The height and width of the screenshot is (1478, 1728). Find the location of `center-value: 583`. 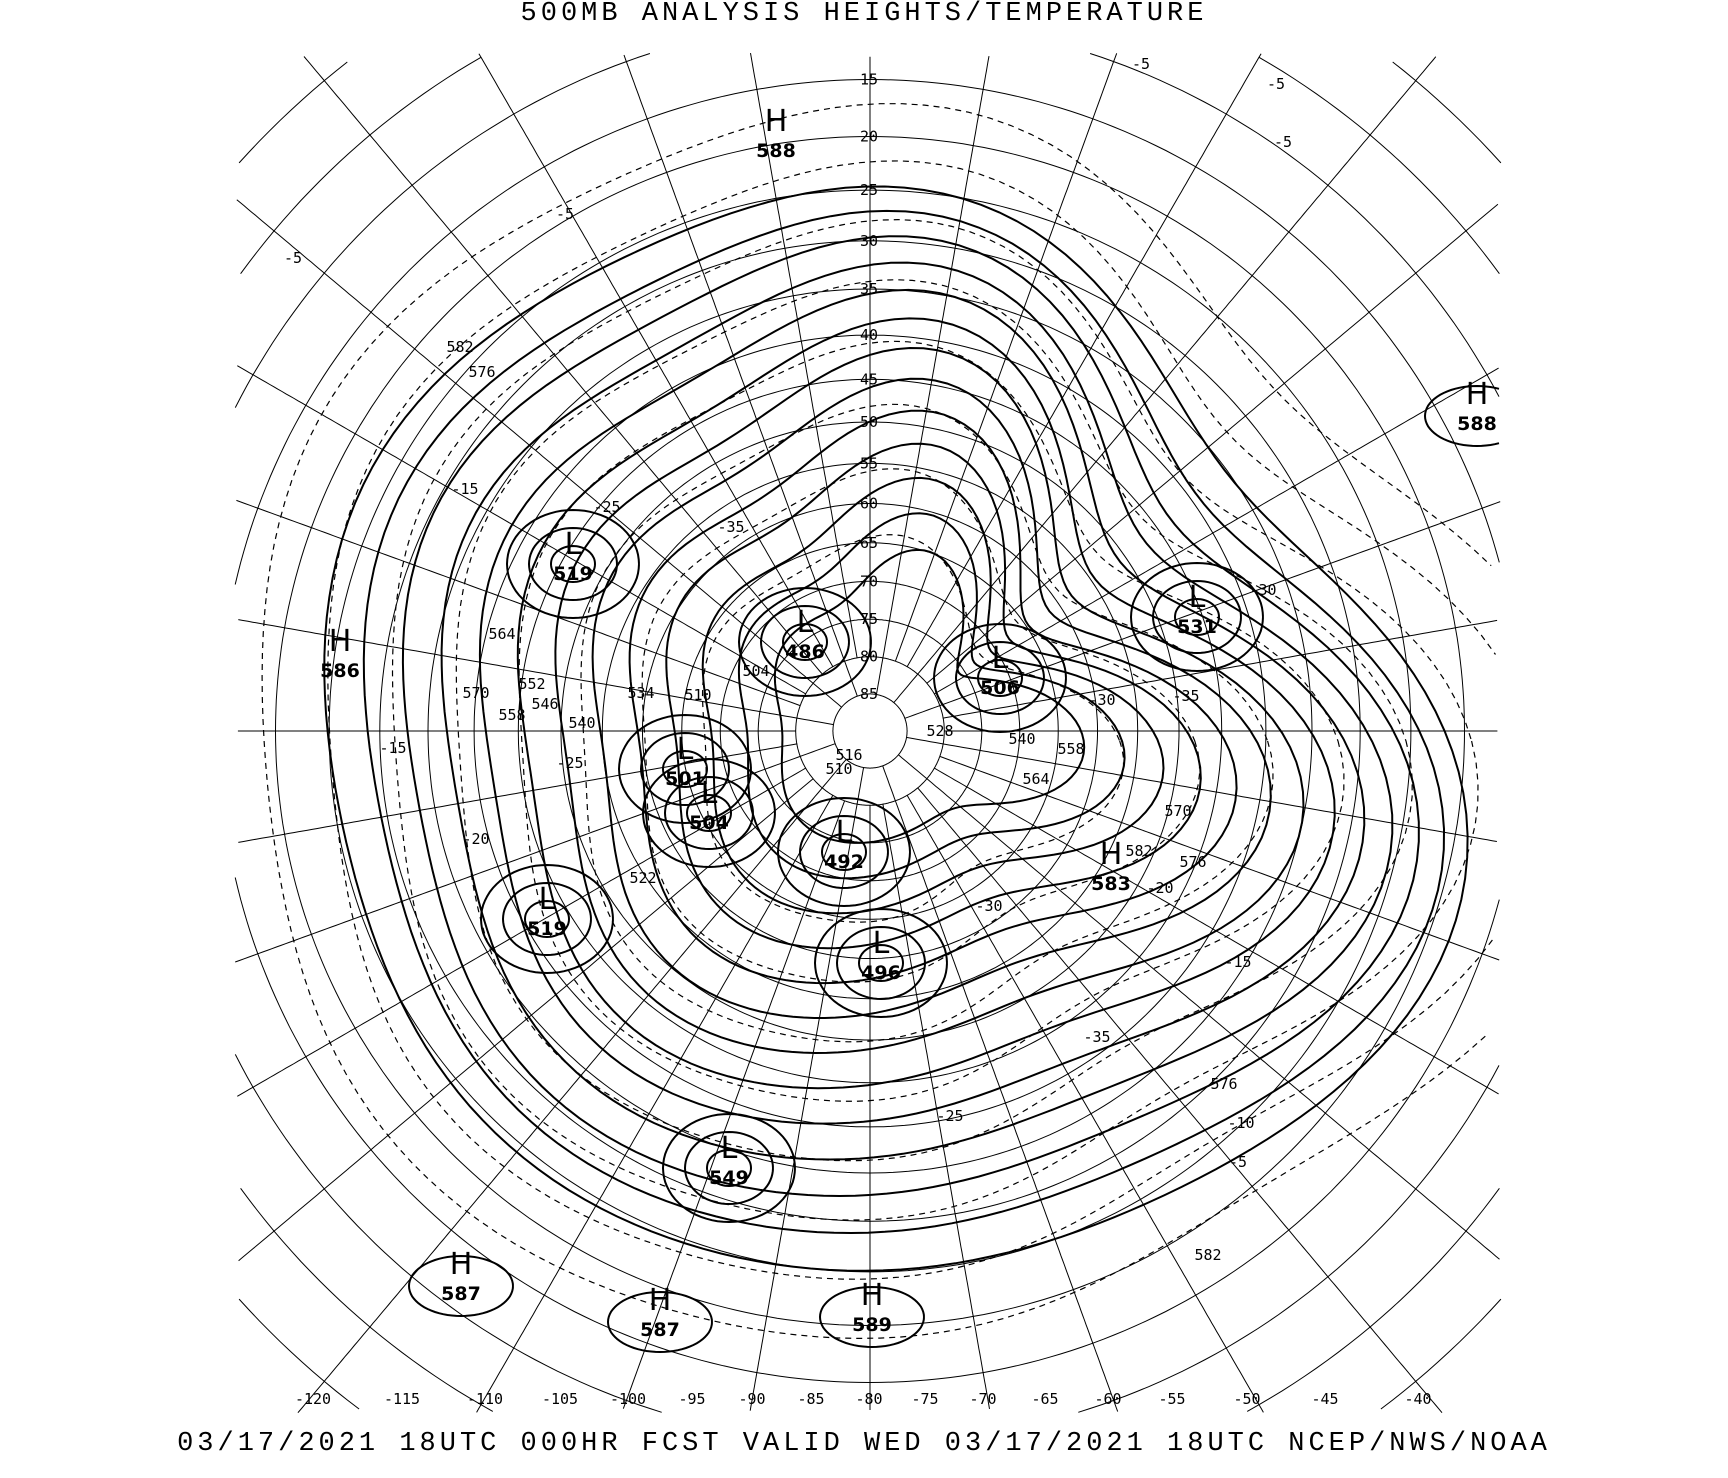

center-value: 583 is located at coordinates (1111, 884).